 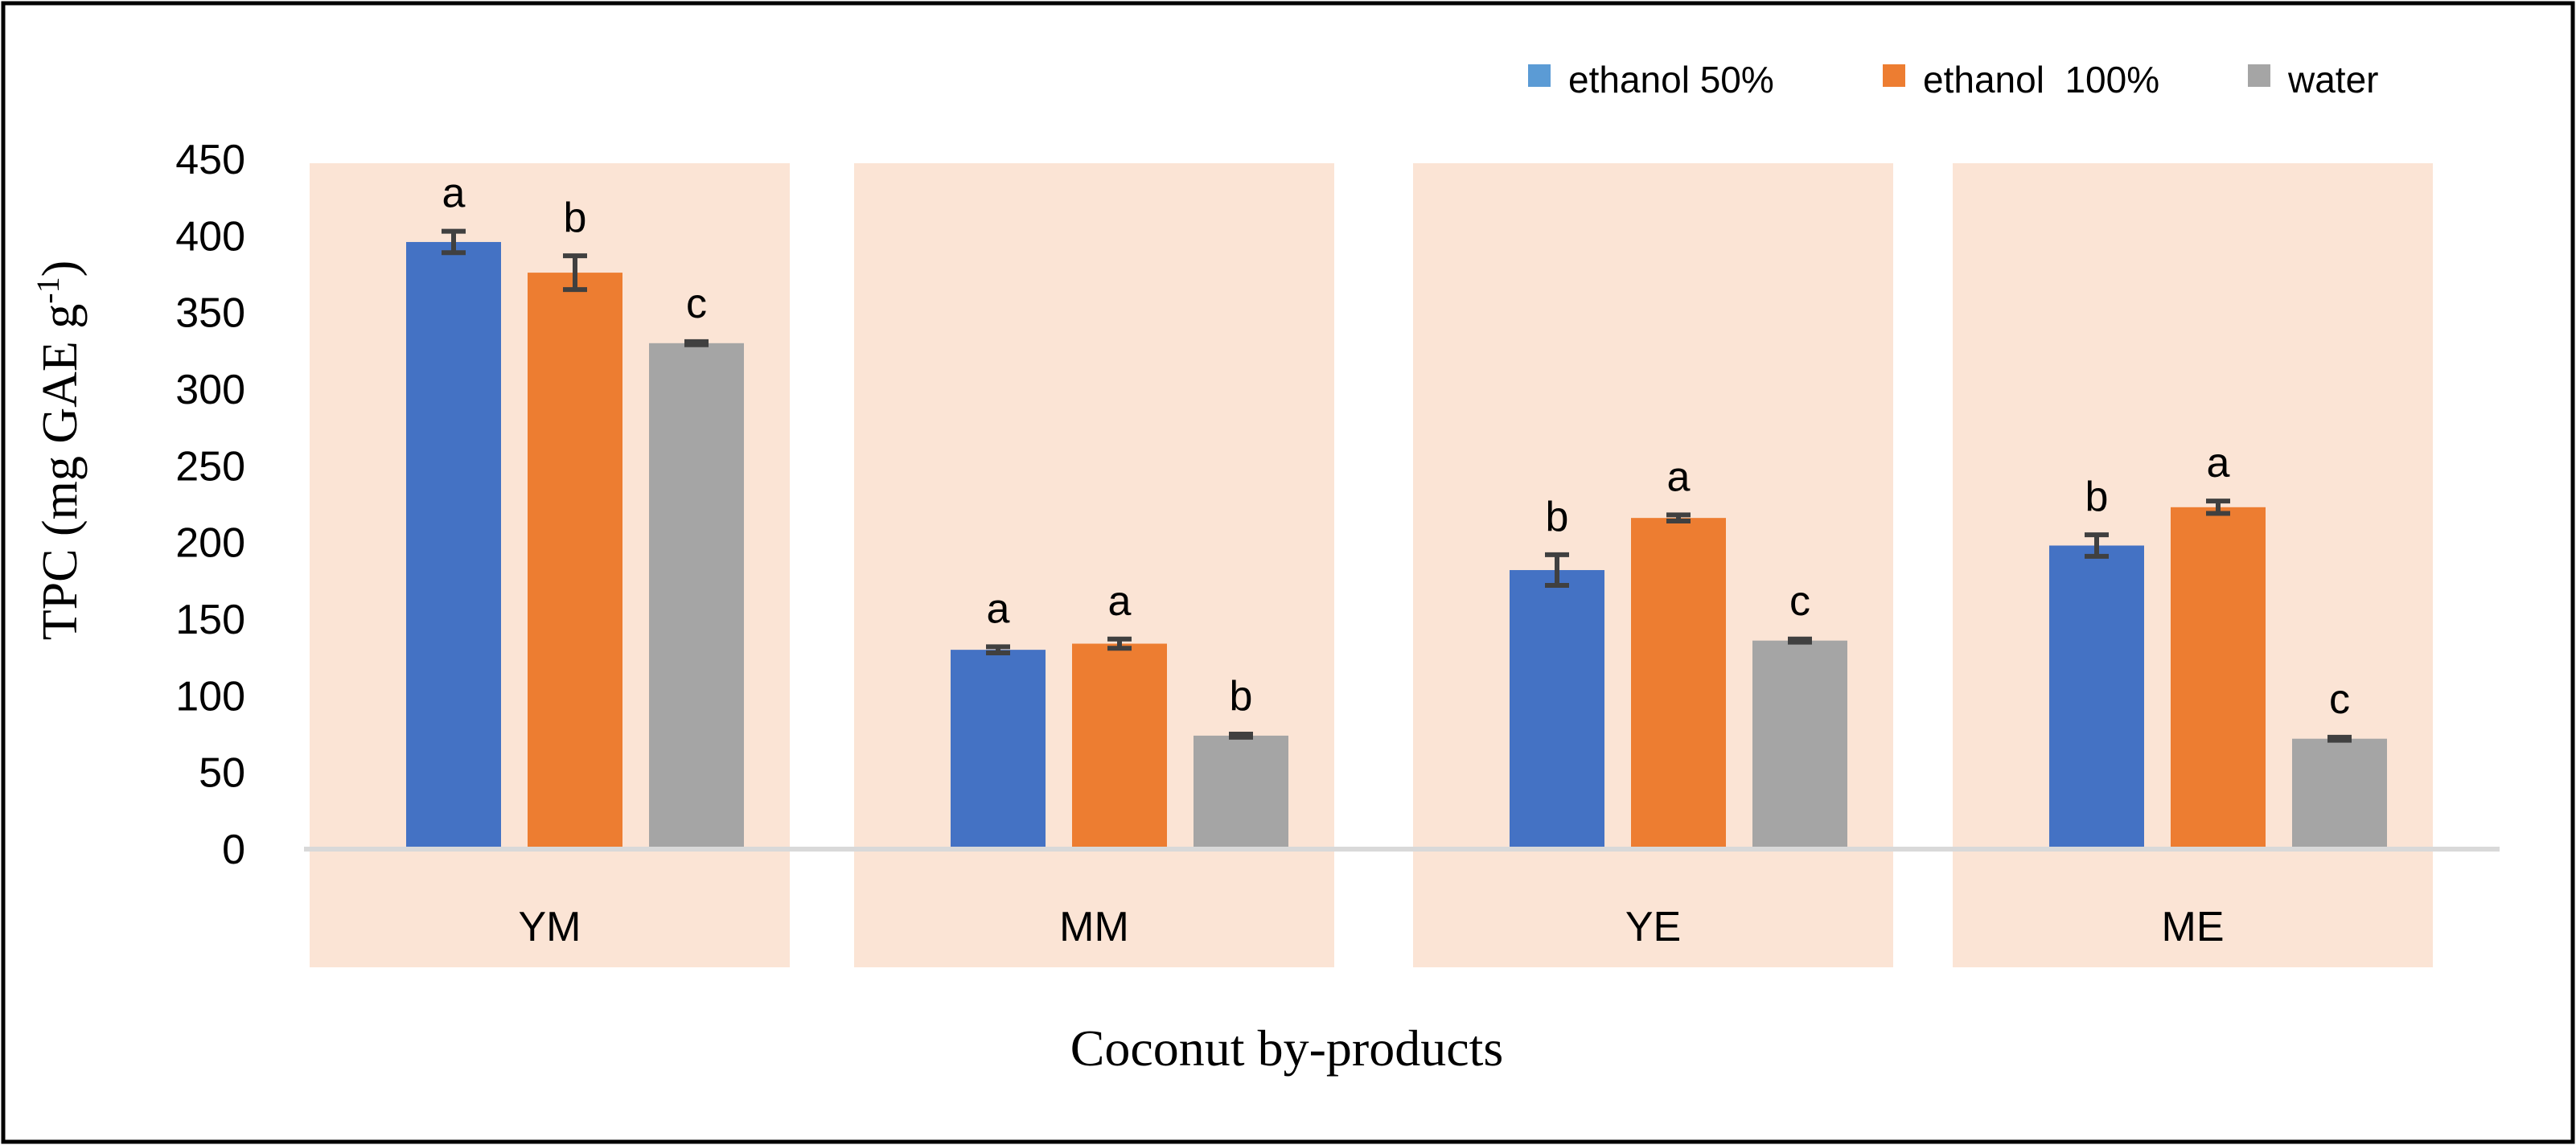 What do you see at coordinates (2218, 463) in the screenshot?
I see `letter-me-series-1: a` at bounding box center [2218, 463].